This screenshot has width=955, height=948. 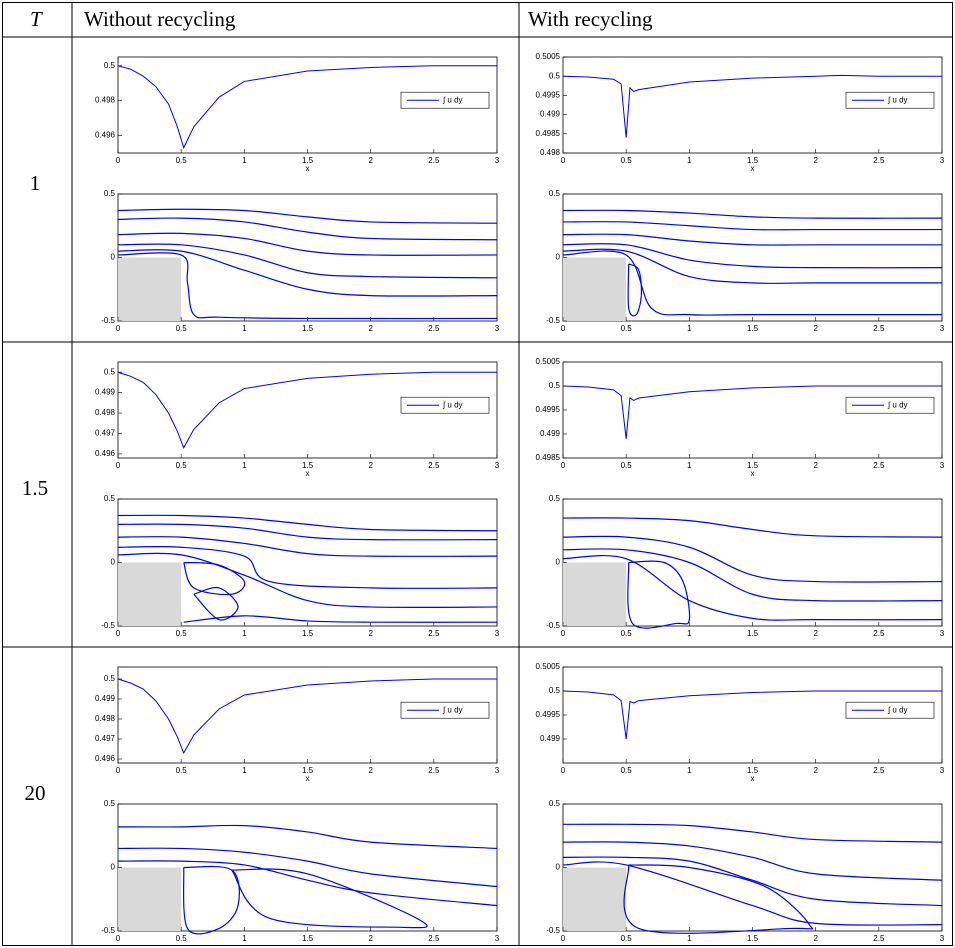 I want to click on y-tick-label: 0.496, so click(x=105, y=453).